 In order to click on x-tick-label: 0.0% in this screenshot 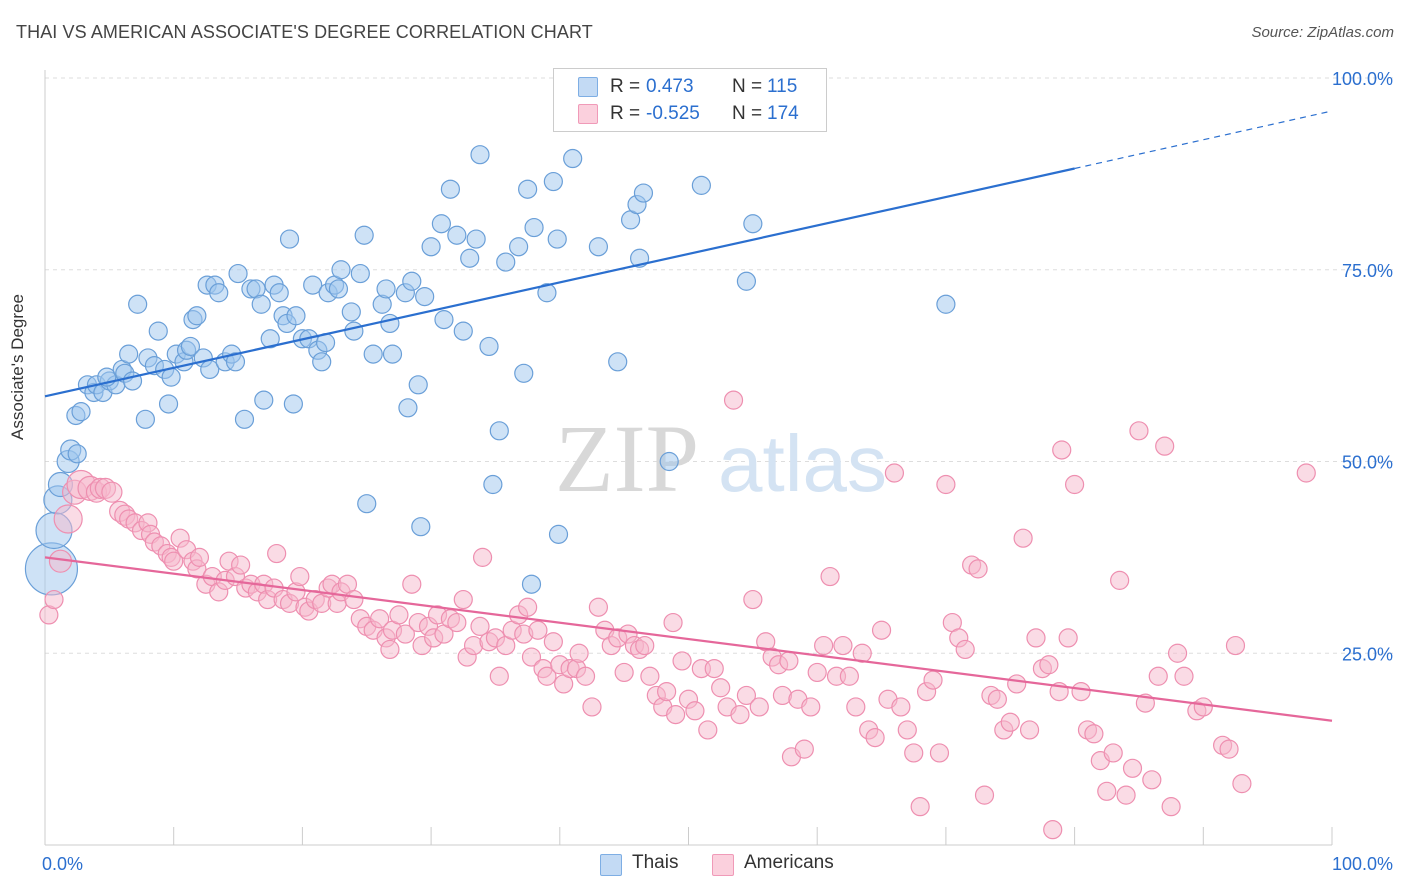, I will do `click(62, 864)`.